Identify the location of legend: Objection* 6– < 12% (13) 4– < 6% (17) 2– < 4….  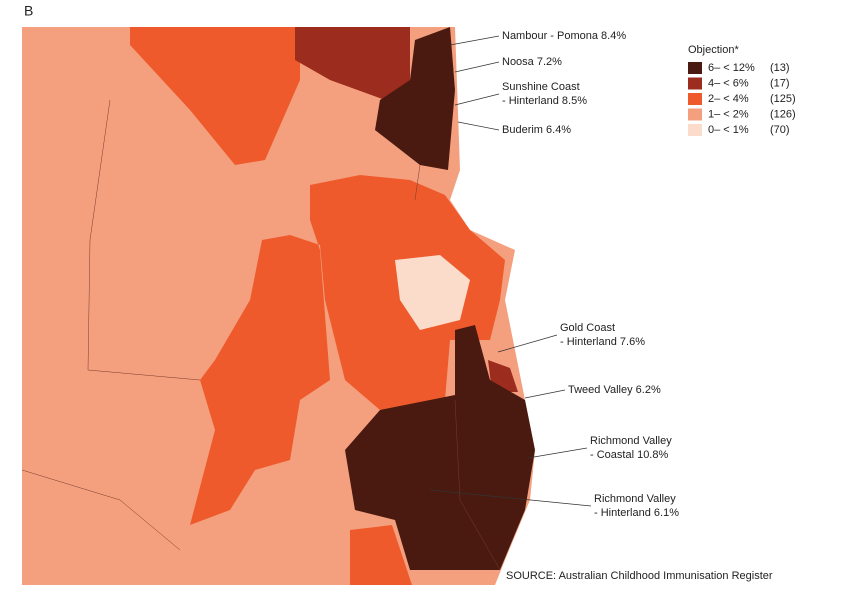
(742, 90).